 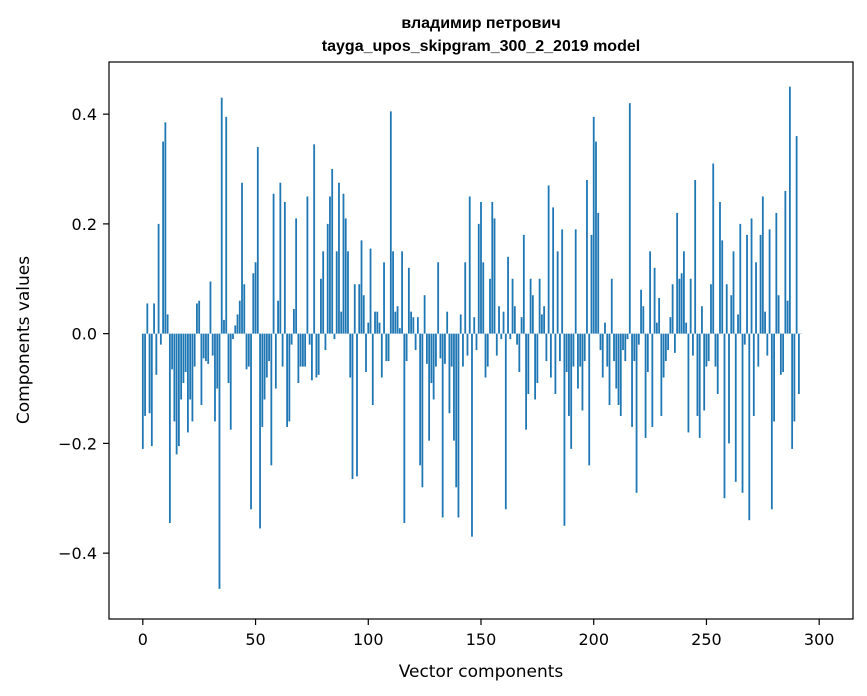 What do you see at coordinates (84, 334) in the screenshot?
I see `y-tick-label: 0.0` at bounding box center [84, 334].